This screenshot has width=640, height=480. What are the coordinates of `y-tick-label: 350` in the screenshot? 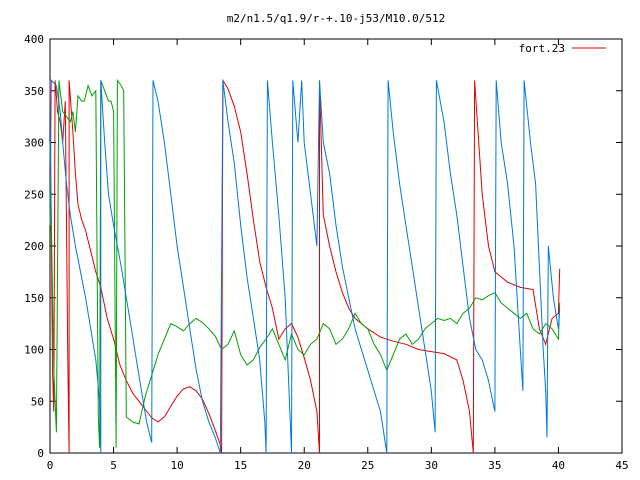 It's located at (34, 91).